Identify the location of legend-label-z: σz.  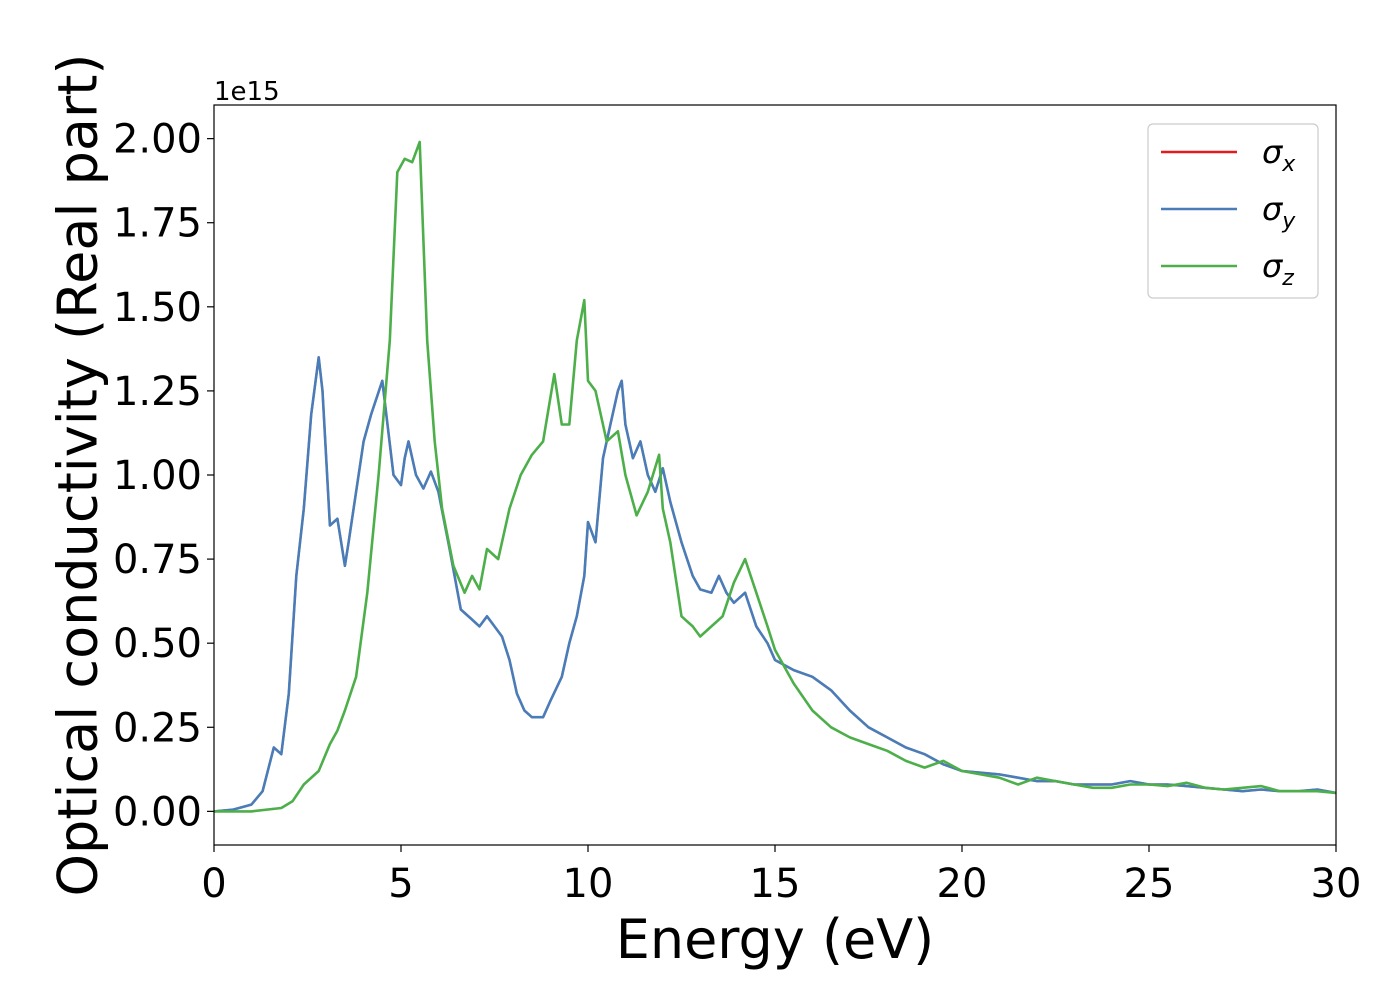
(1278, 269).